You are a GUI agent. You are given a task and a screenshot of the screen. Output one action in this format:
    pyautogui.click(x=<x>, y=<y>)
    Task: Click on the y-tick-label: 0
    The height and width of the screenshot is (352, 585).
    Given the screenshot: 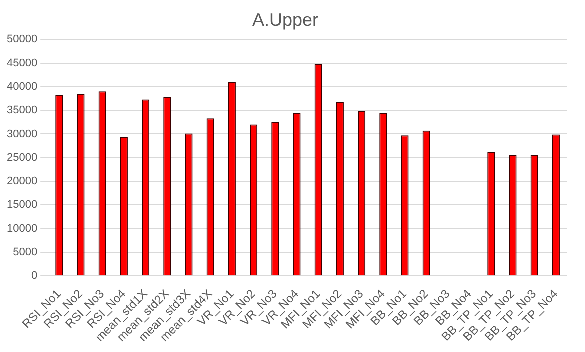 What is the action you would take?
    pyautogui.click(x=34, y=276)
    